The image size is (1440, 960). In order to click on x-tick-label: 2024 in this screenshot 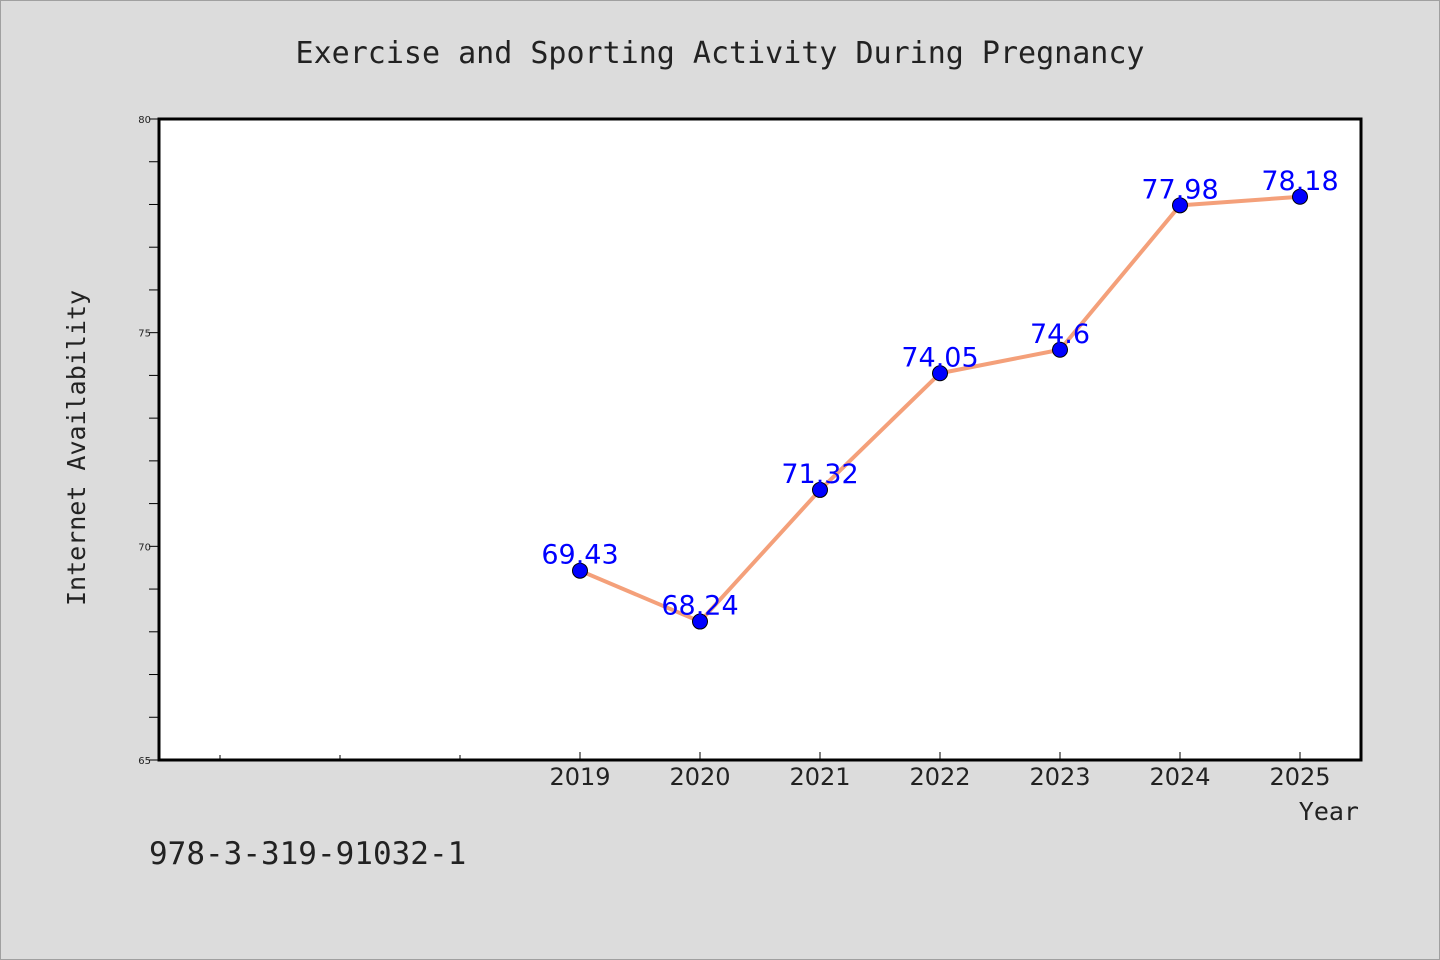, I will do `click(1179, 777)`.